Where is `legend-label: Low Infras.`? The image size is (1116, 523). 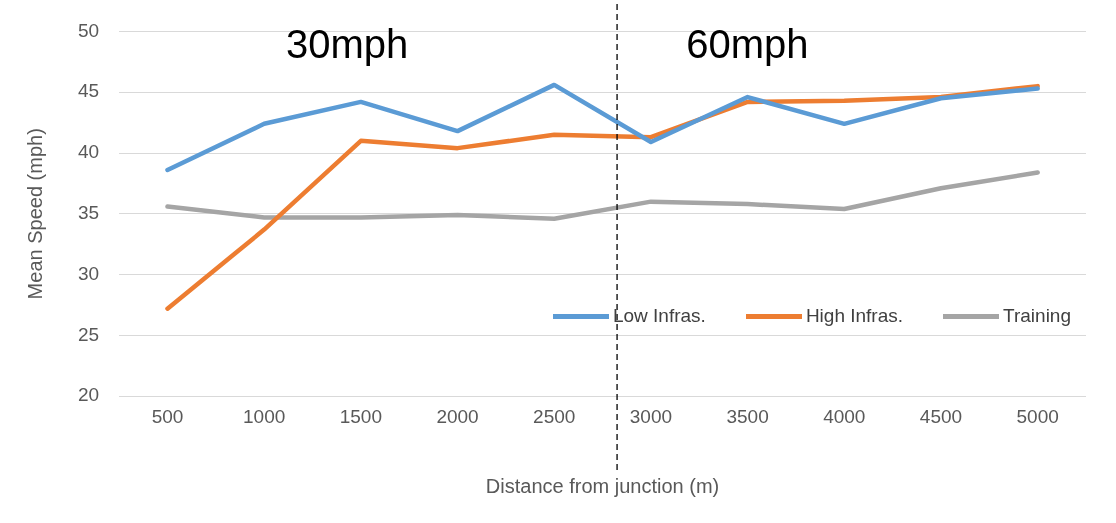
legend-label: Low Infras. is located at coordinates (659, 316).